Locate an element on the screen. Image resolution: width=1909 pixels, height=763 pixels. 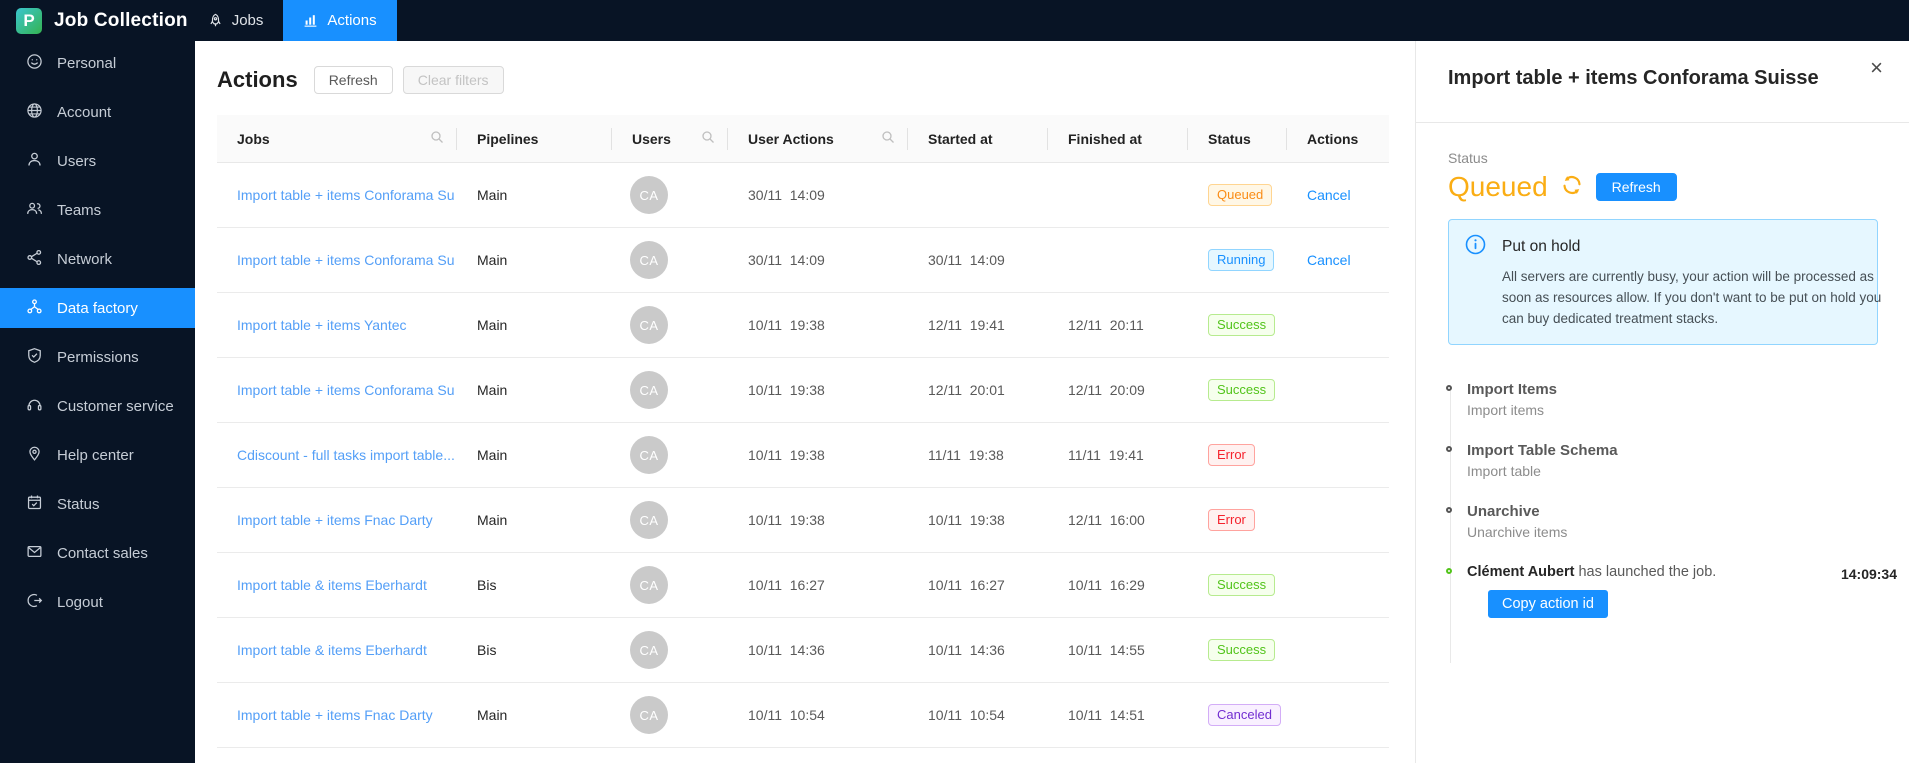
user-action-date: 10/11 16:27 is located at coordinates (786, 585).